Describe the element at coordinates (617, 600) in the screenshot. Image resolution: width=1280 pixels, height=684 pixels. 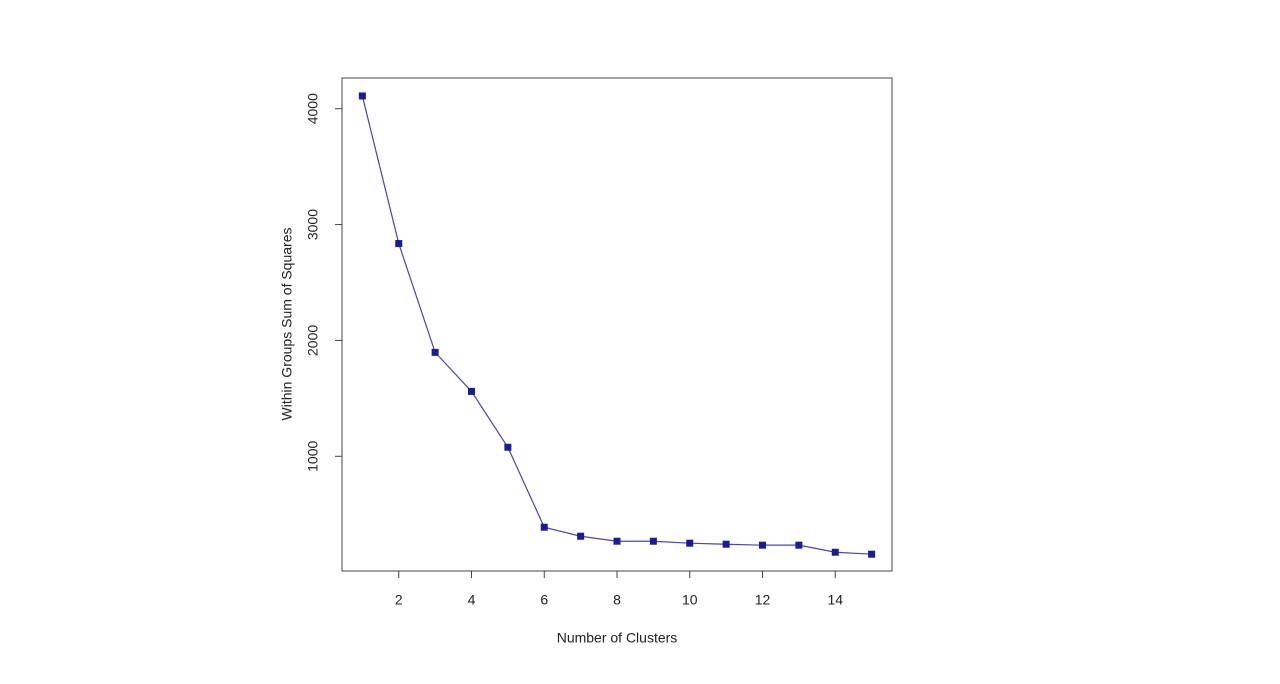
I see `x-tick-label: 8` at that location.